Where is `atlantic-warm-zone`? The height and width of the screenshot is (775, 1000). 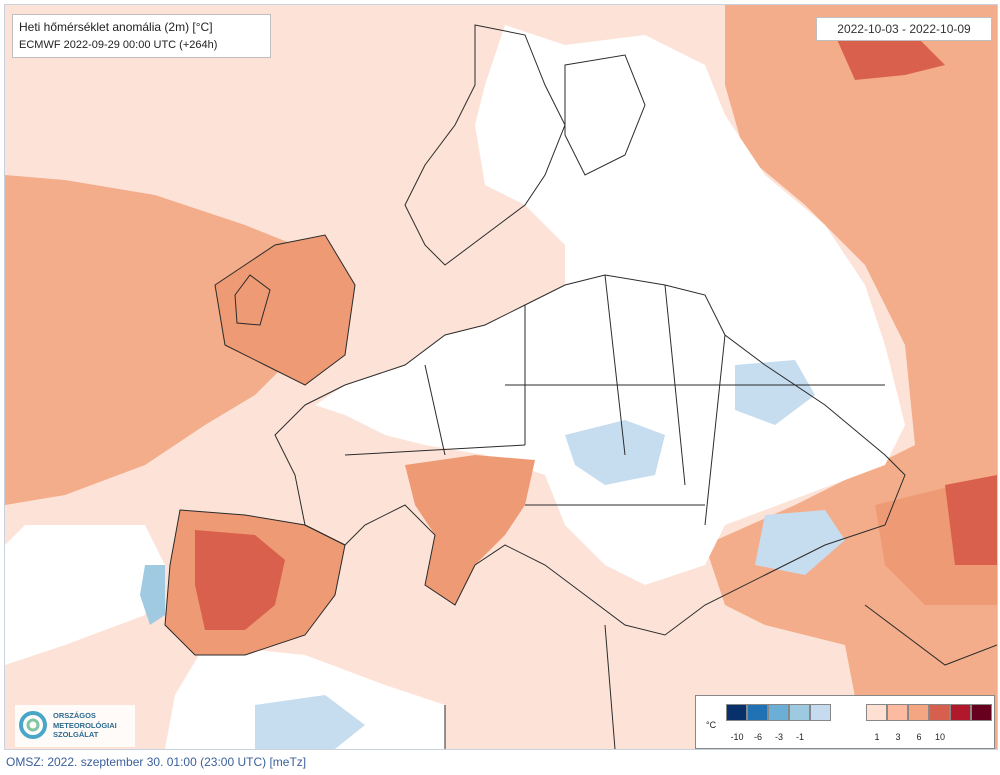 atlantic-warm-zone is located at coordinates (155, 340).